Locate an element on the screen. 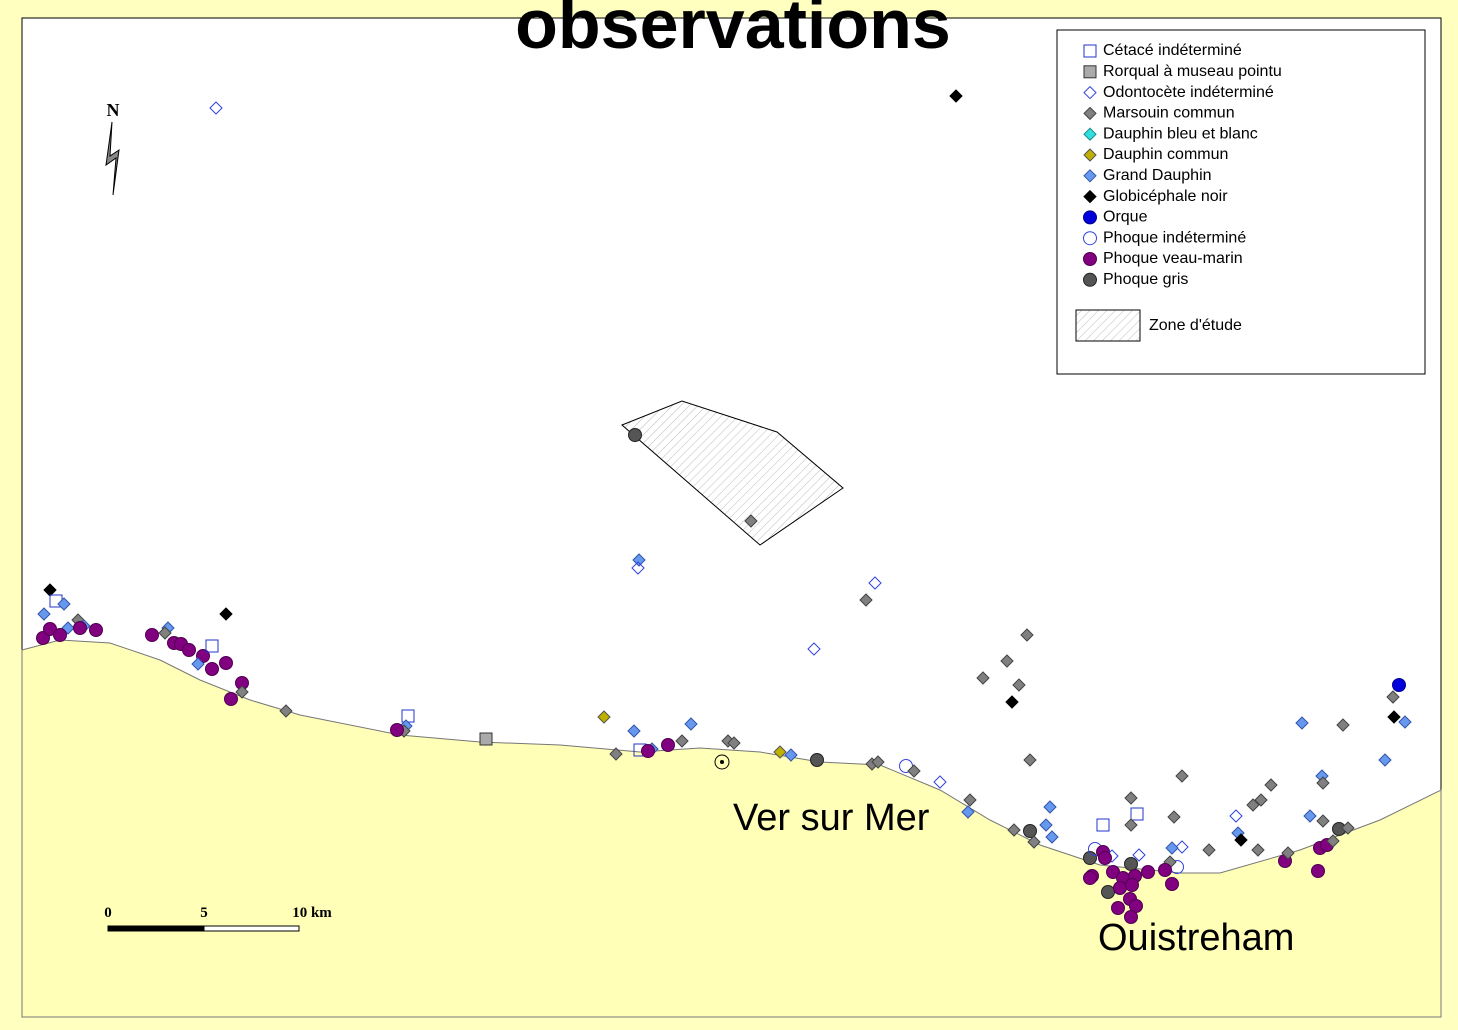 The height and width of the screenshot is (1030, 1458). legend-label: Dauphin bleu et blanc is located at coordinates (1180, 133).